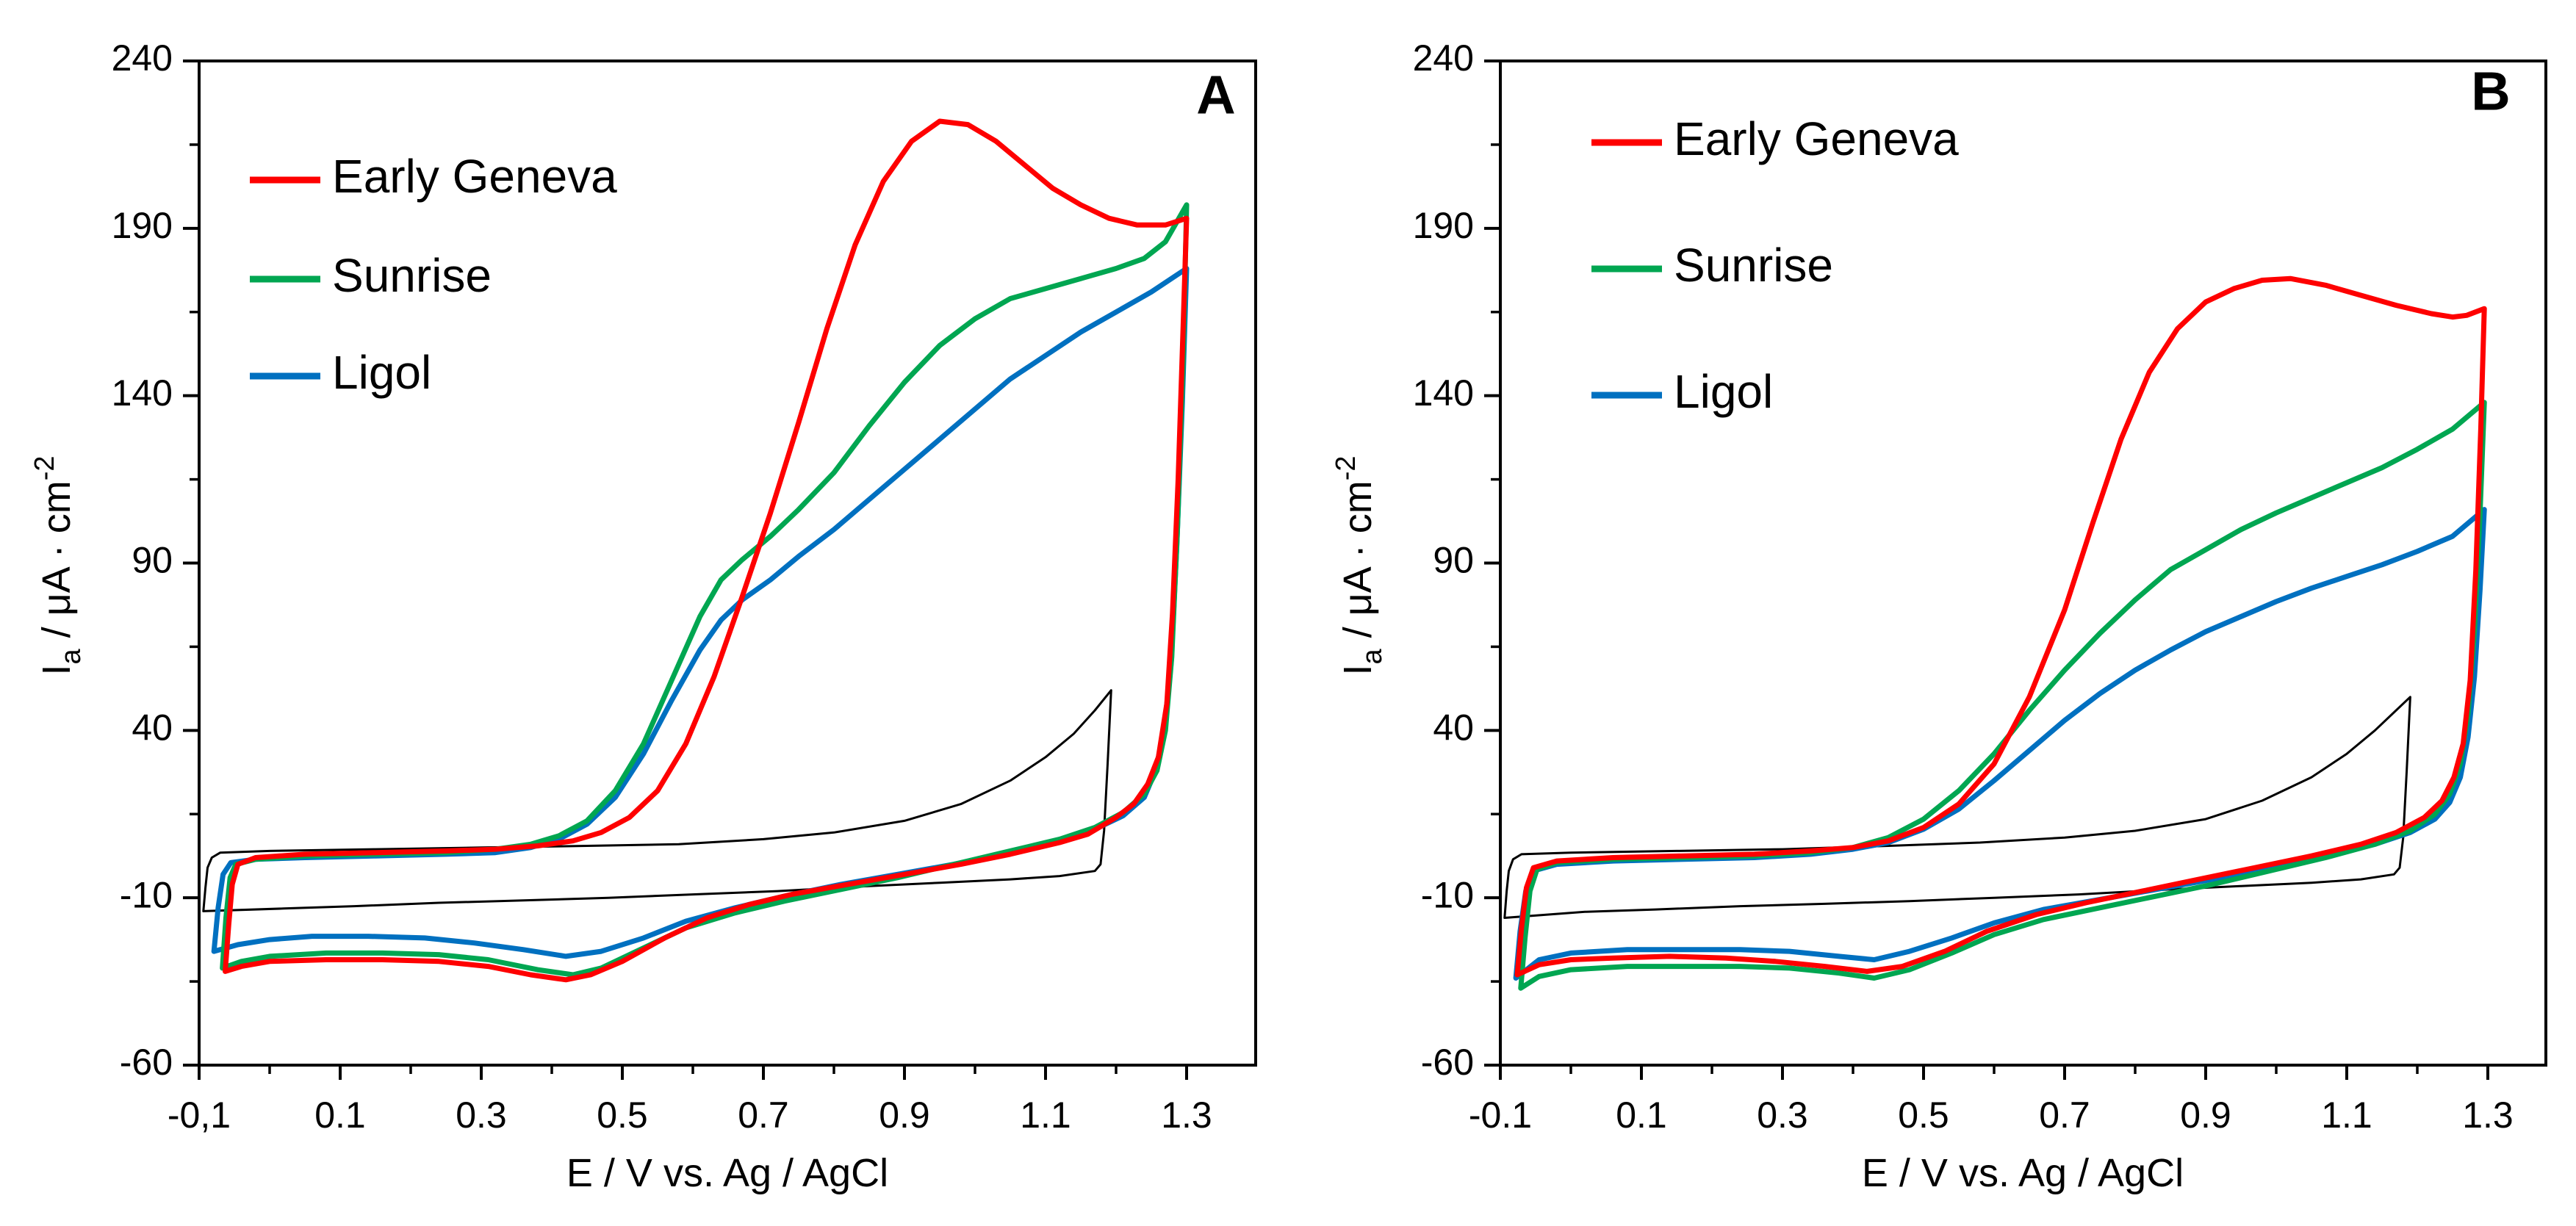 The width and height of the screenshot is (2576, 1226). What do you see at coordinates (199, 1115) in the screenshot?
I see `x-tick-label: -0,1` at bounding box center [199, 1115].